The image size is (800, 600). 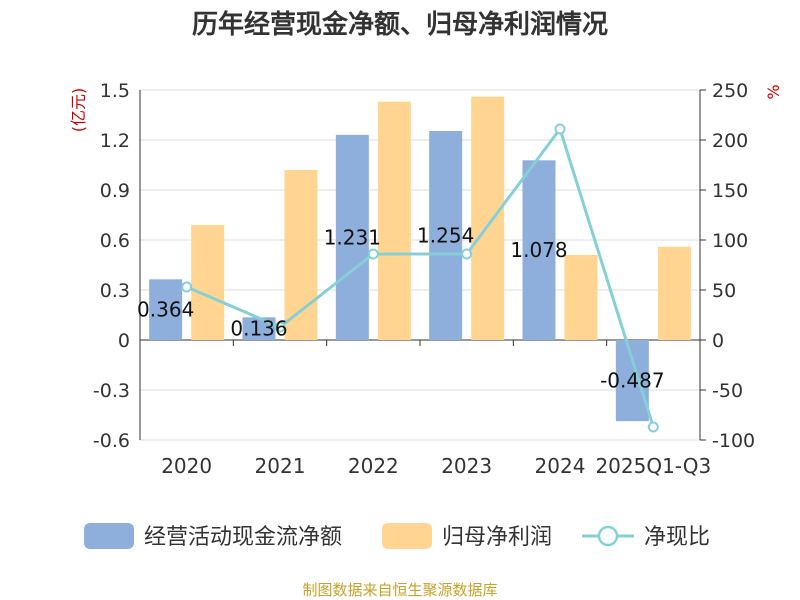 I want to click on data-label-cash-flow: 1.254, so click(x=445, y=236).